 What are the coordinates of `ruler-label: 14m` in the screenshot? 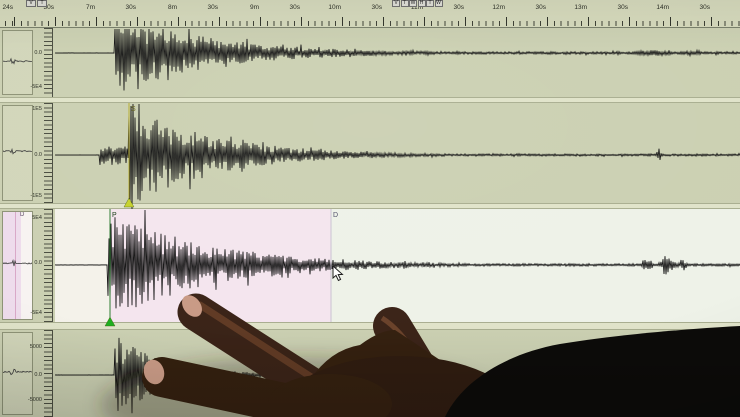 It's located at (662, 7).